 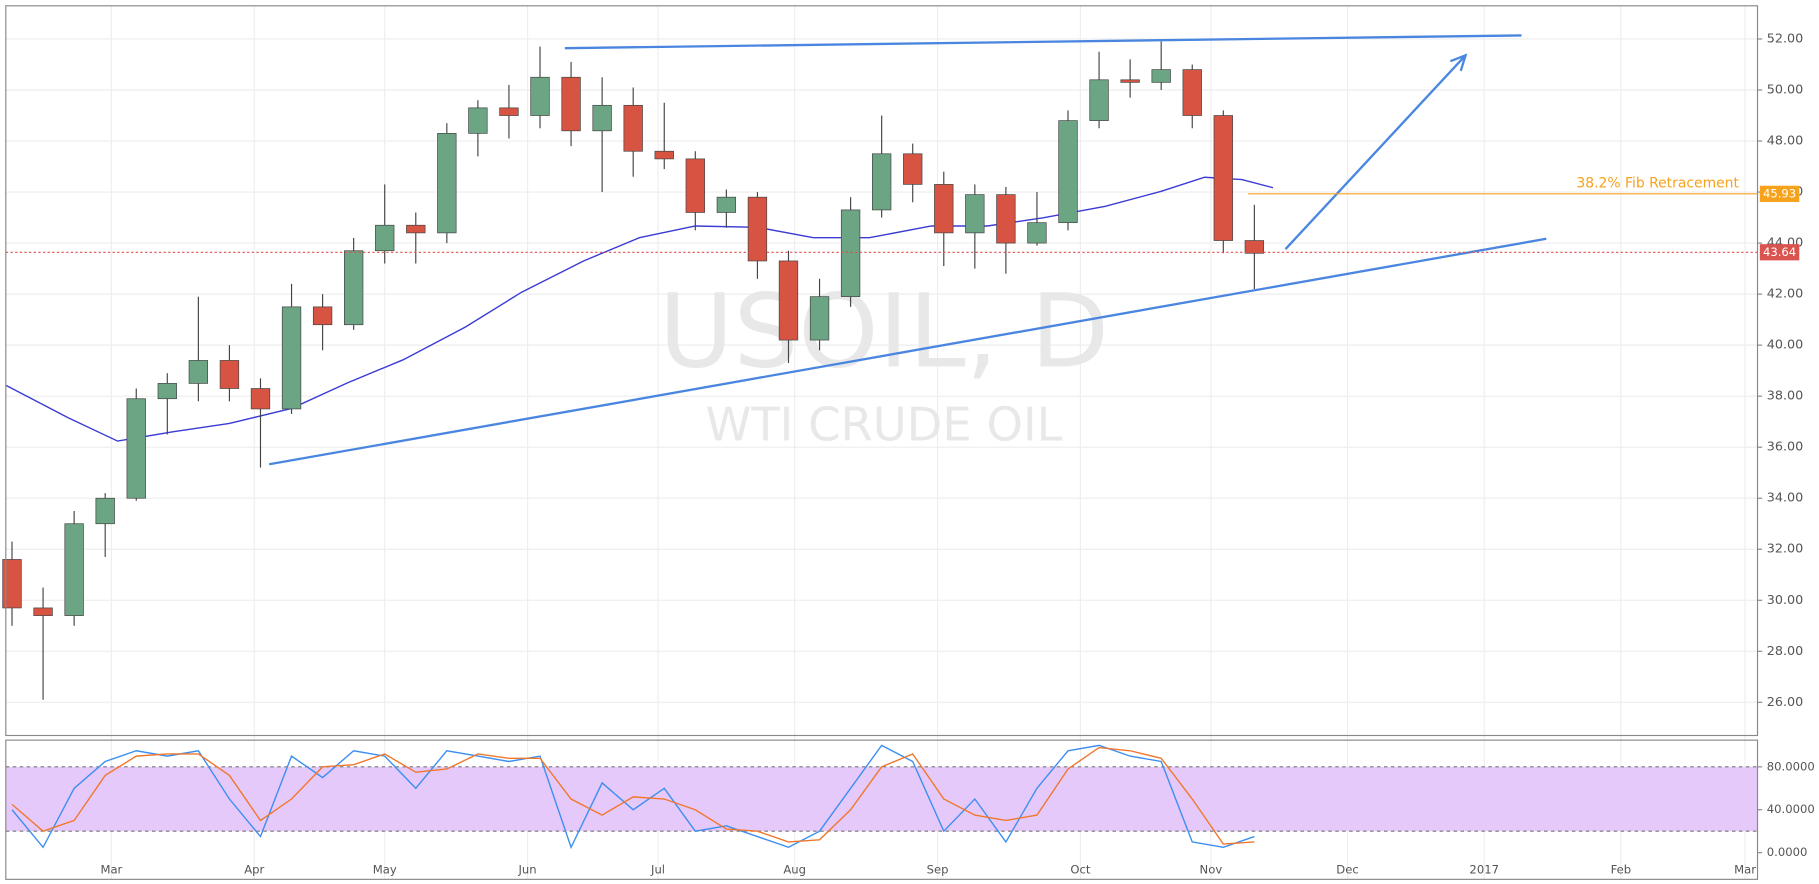 I want to click on x-tick-label: Feb, so click(x=1621, y=870).